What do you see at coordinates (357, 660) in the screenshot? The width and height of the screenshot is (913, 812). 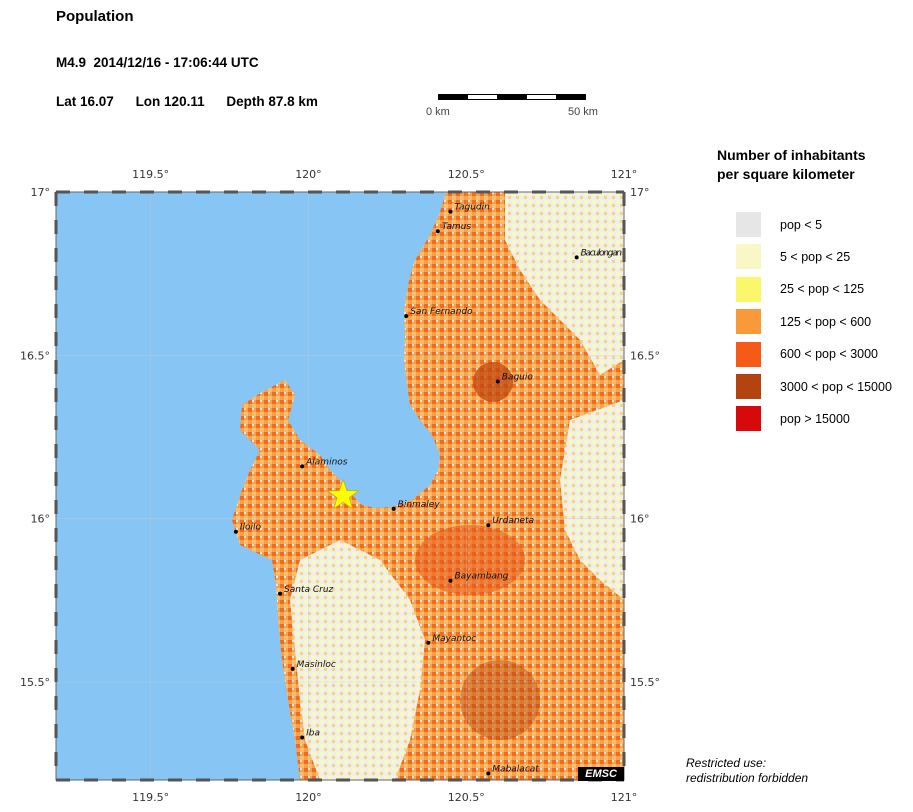 I see `sparse-zambales` at bounding box center [357, 660].